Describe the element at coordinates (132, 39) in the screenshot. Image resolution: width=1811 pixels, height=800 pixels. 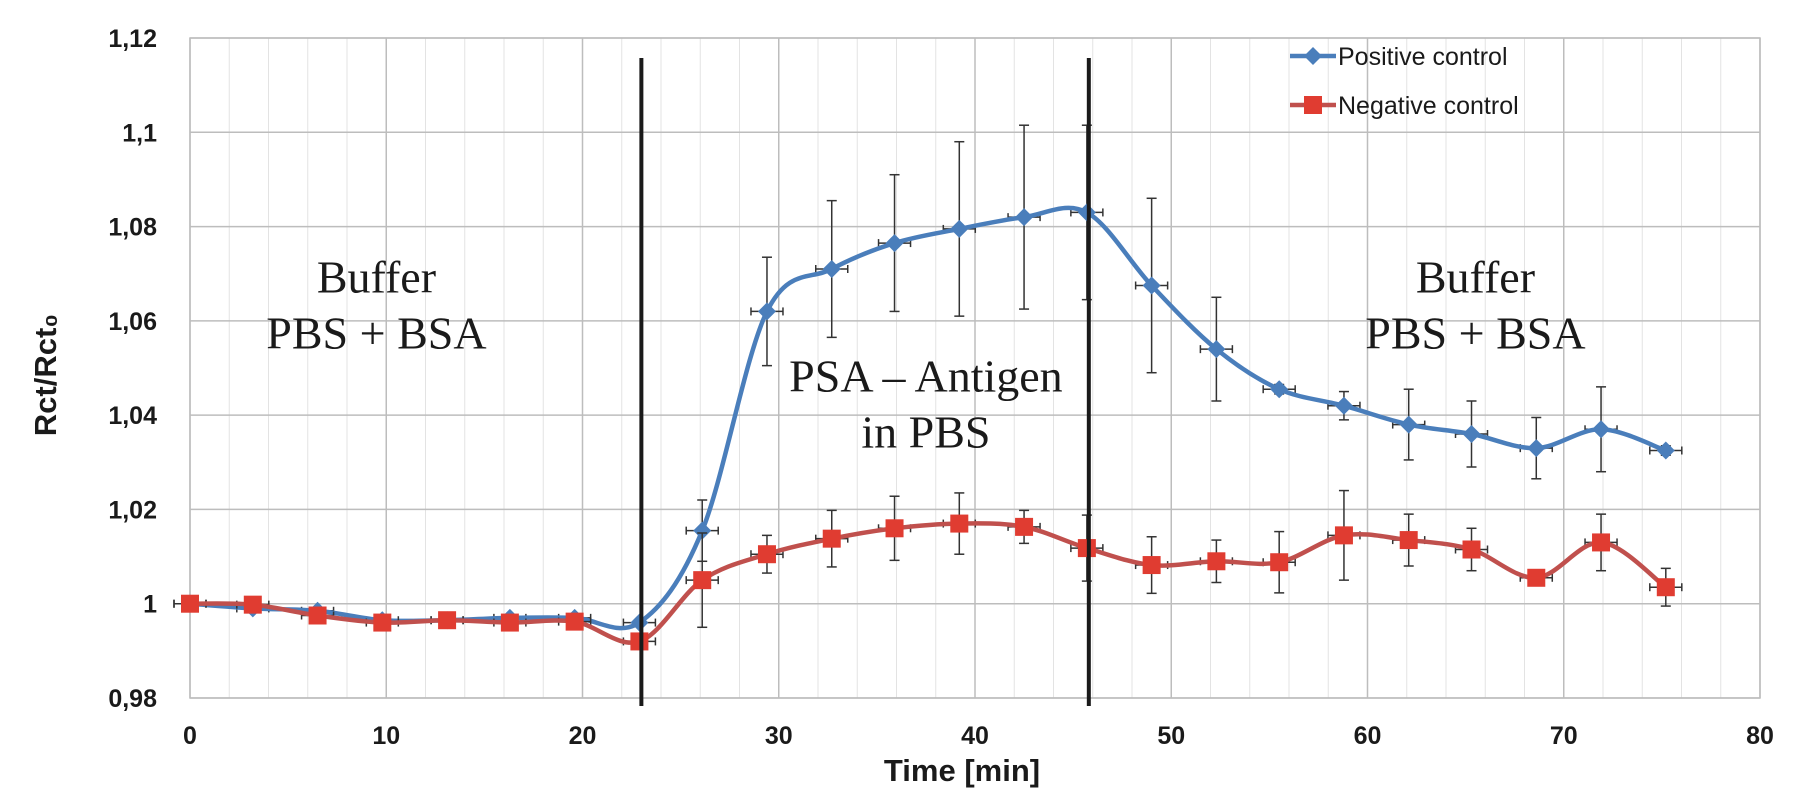
I see `y-tick-label: 1,12` at that location.